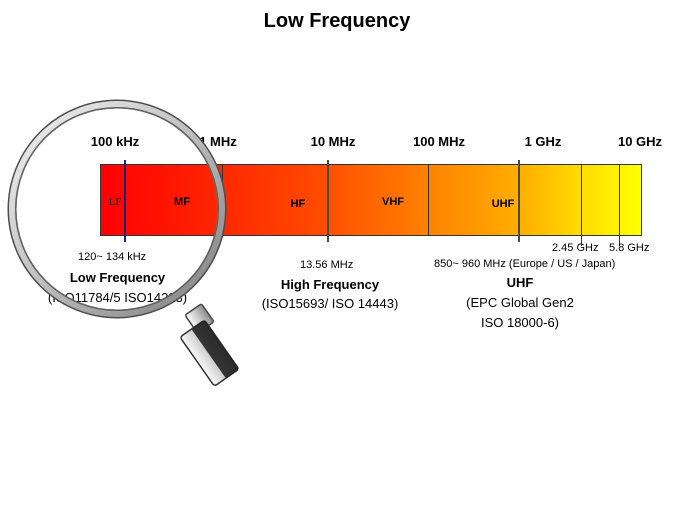 This screenshot has width=674, height=506. Describe the element at coordinates (182, 202) in the screenshot. I see `band-label-mf: MF` at that location.